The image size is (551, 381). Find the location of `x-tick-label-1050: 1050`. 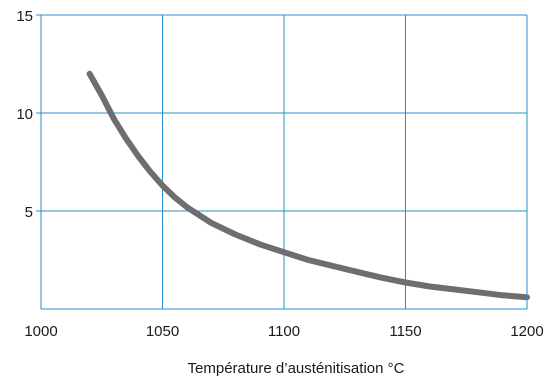

x-tick-label-1050: 1050 is located at coordinates (162, 331).